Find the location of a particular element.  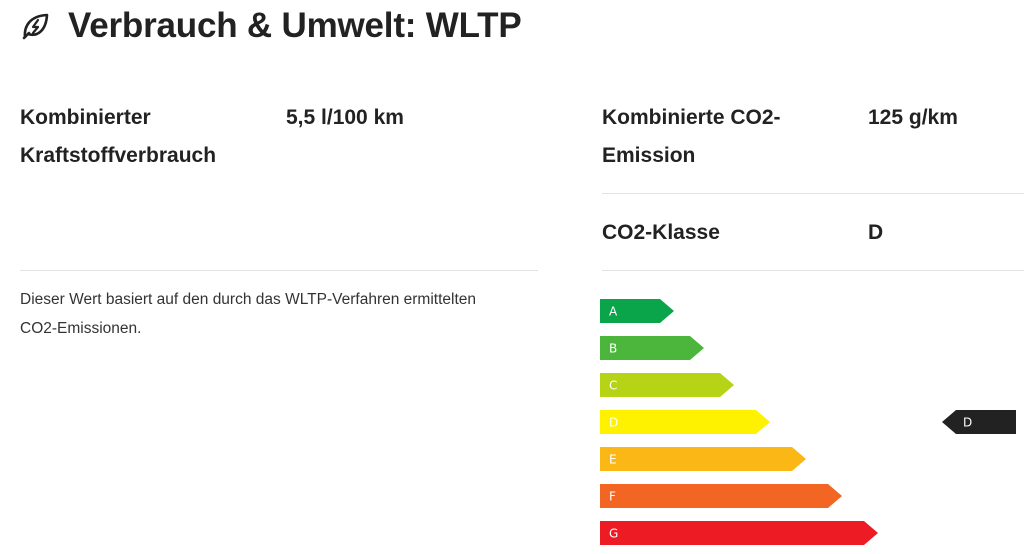

co2-class-value: D is located at coordinates (876, 232).